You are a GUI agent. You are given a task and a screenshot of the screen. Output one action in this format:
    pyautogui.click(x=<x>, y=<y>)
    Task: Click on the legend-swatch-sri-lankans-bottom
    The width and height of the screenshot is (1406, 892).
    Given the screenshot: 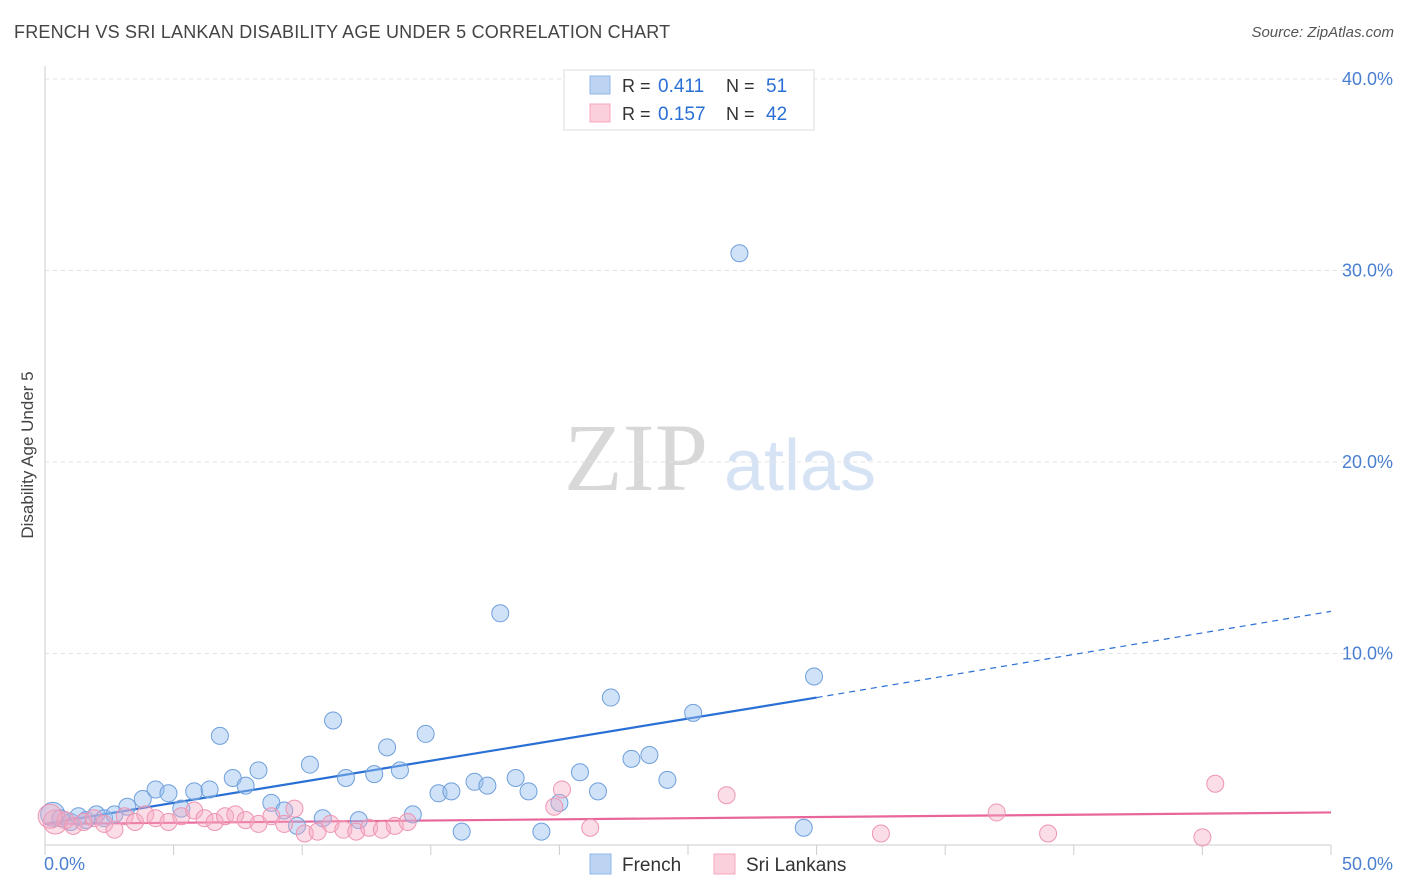 What is the action you would take?
    pyautogui.click(x=724, y=864)
    